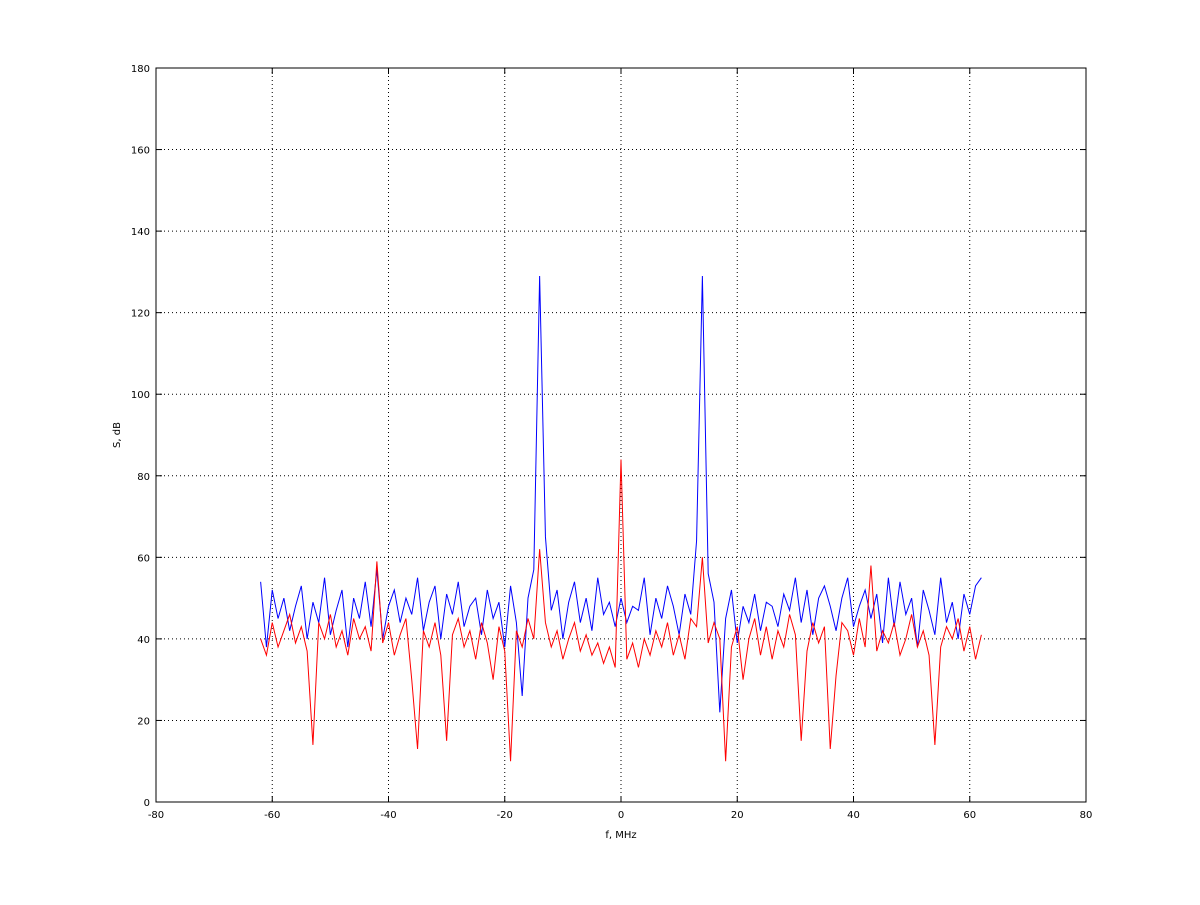  Describe the element at coordinates (143, 640) in the screenshot. I see `y-tick-label: 40` at that location.